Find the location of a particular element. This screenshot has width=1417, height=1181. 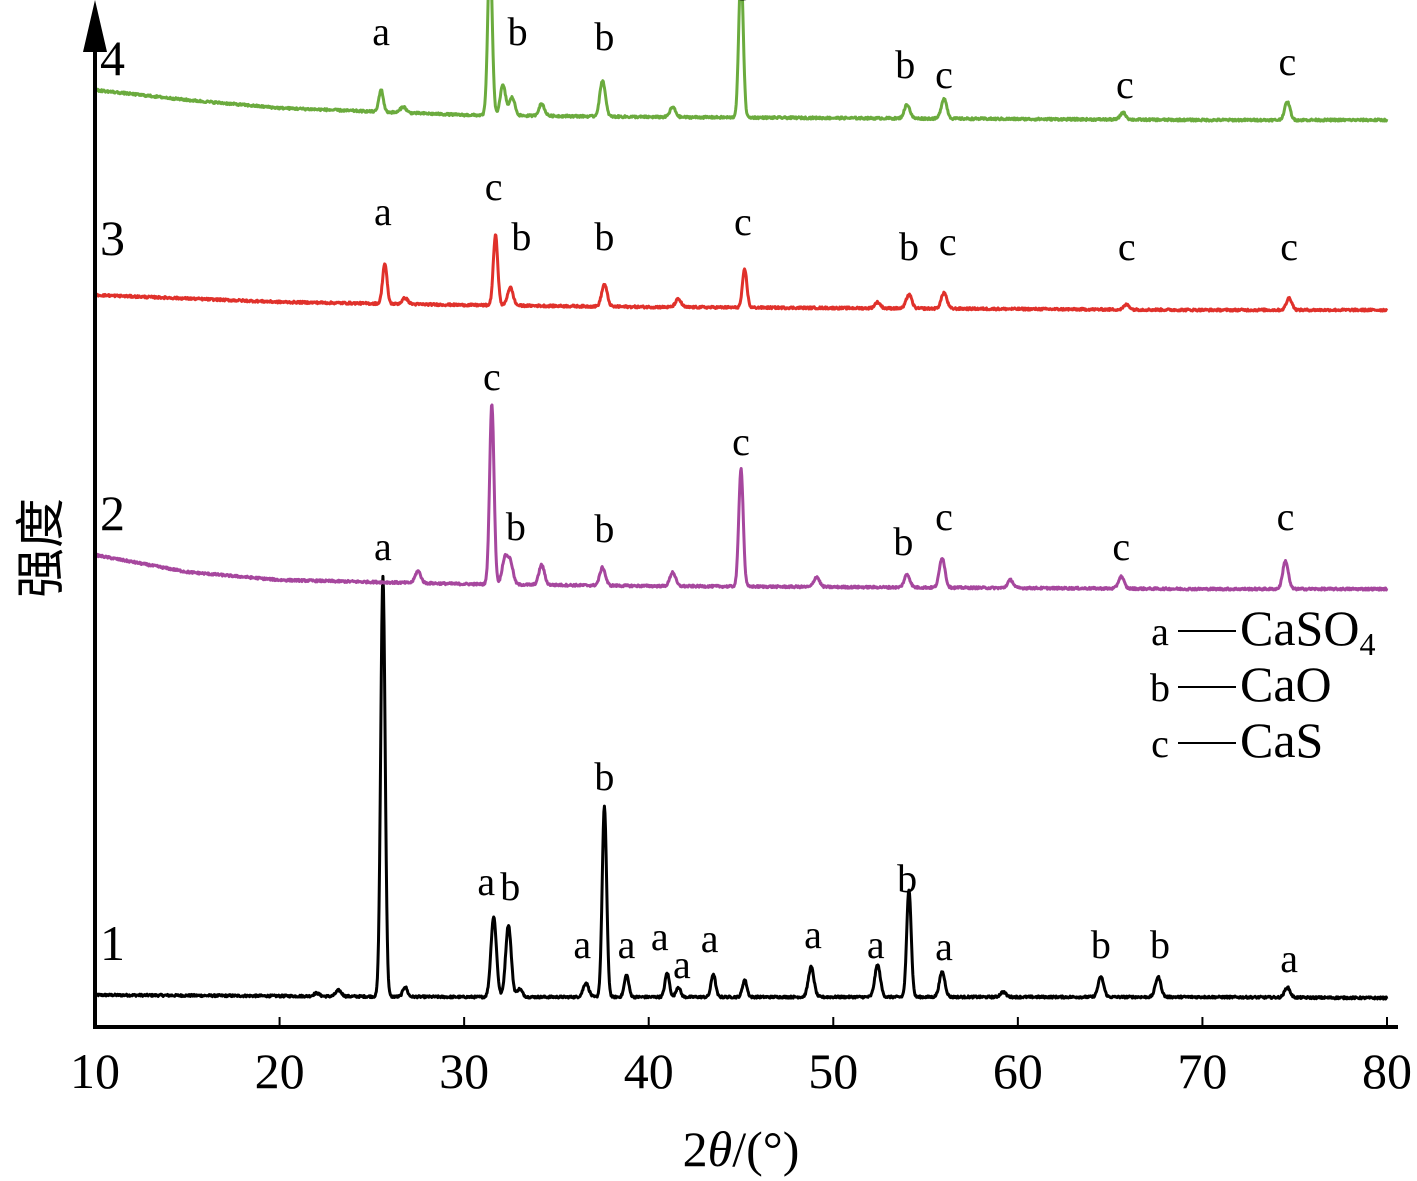

curve-label-3: 3 is located at coordinates (112, 238).